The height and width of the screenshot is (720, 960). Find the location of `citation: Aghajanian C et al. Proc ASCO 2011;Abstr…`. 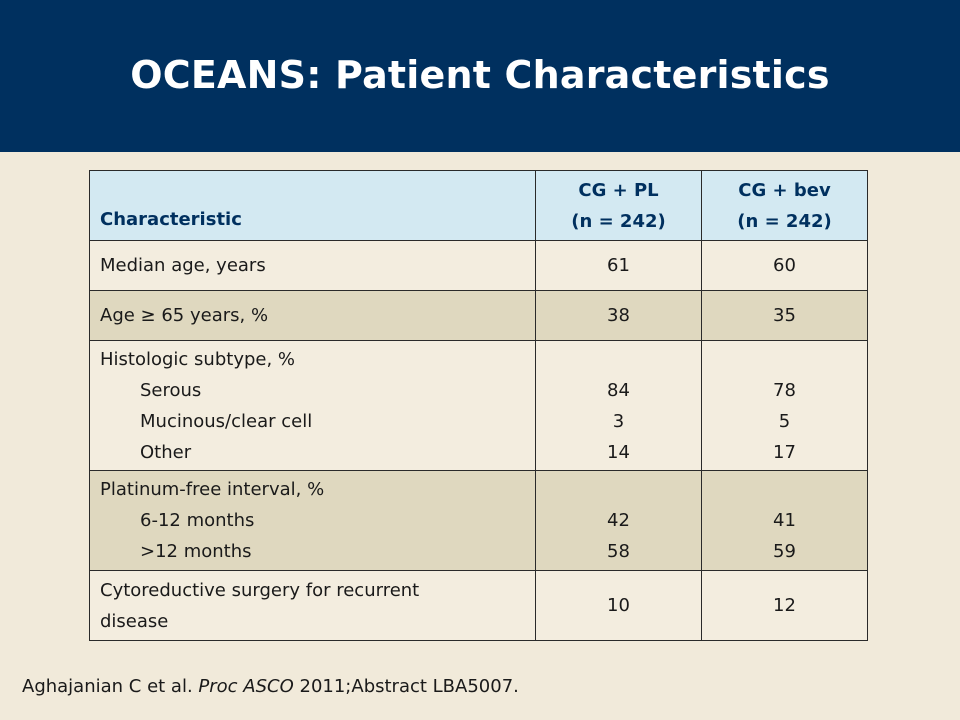

citation: Aghajanian C et al. Proc ASCO 2011;Abstr… is located at coordinates (270, 686).